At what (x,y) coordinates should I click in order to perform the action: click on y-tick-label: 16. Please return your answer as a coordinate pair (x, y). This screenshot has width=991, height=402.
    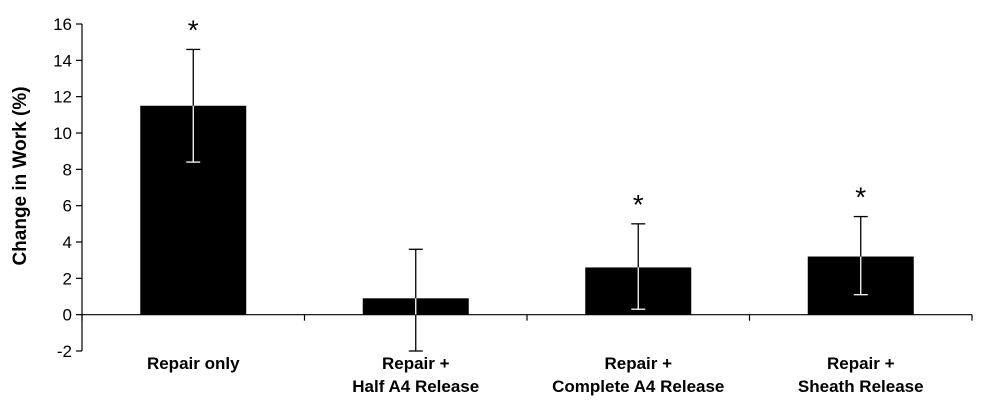
    Looking at the image, I should click on (62, 24).